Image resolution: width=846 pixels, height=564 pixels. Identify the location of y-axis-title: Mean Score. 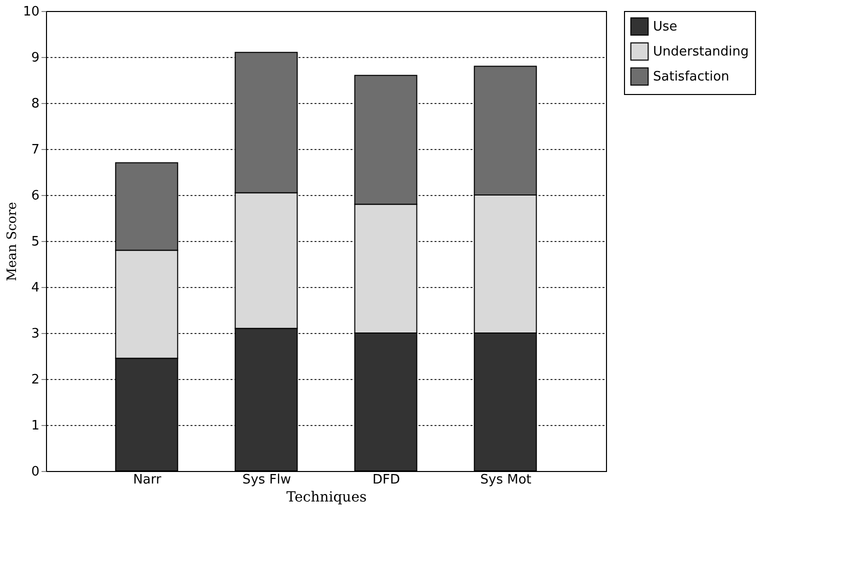
(12, 242).